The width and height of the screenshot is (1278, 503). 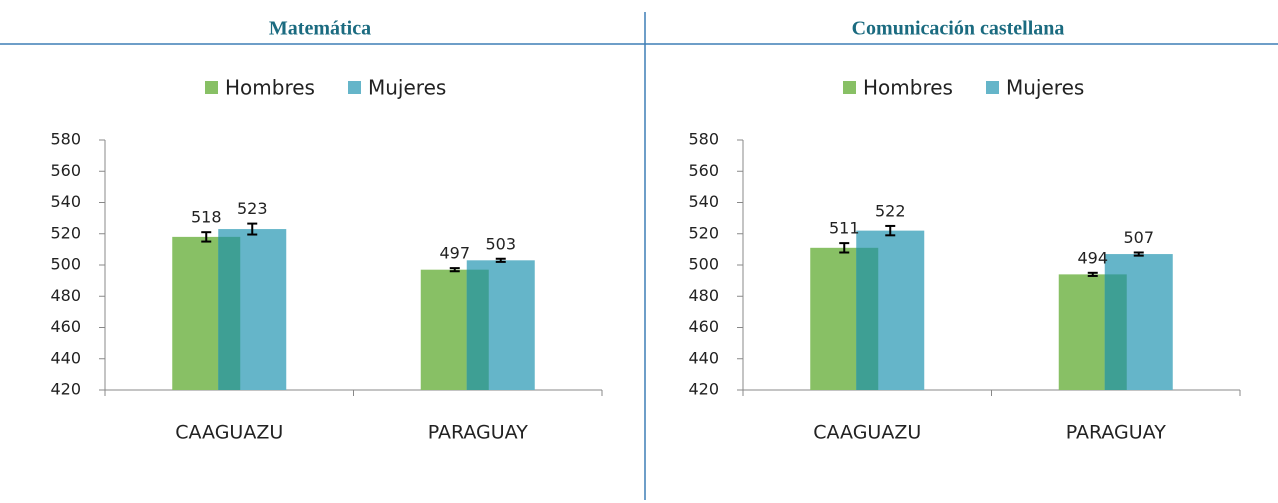 I want to click on data-label: 497, so click(x=454, y=253).